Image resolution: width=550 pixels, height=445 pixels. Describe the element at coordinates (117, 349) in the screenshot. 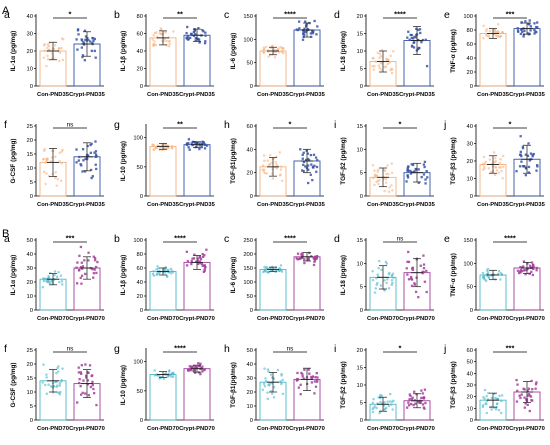

I see `panel-label: g` at that location.